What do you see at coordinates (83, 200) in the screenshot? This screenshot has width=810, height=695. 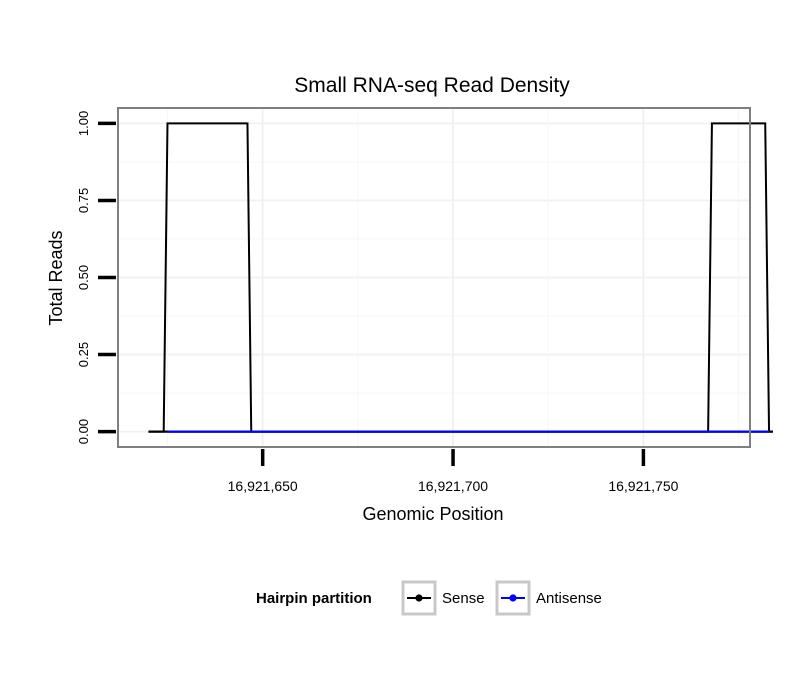 I see `y-tick-label: 0.75` at bounding box center [83, 200].